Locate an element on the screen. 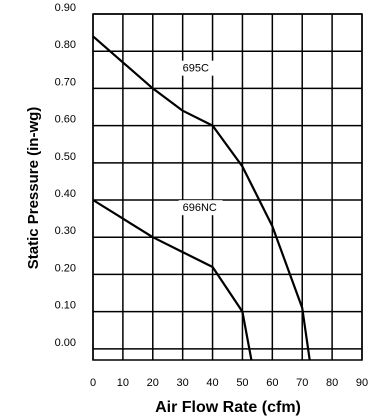  y-tick-label: 0.80 is located at coordinates (65, 45).